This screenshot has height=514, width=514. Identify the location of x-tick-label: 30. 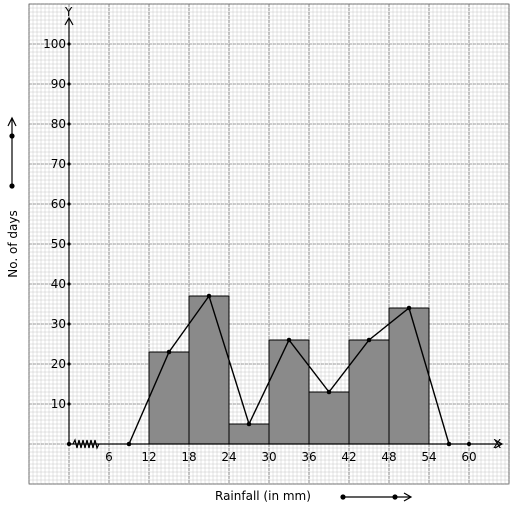
(268, 457).